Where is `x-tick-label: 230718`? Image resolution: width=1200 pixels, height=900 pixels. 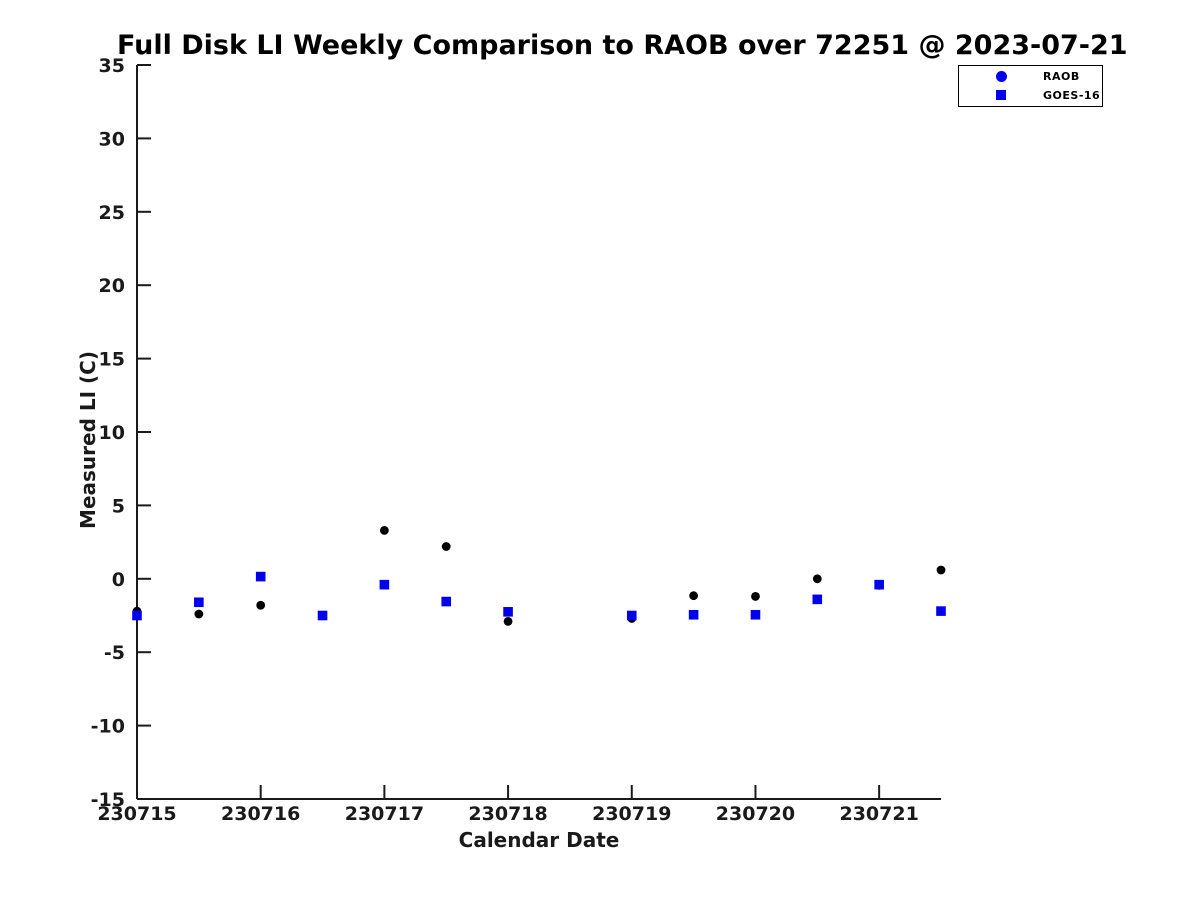
x-tick-label: 230718 is located at coordinates (507, 814).